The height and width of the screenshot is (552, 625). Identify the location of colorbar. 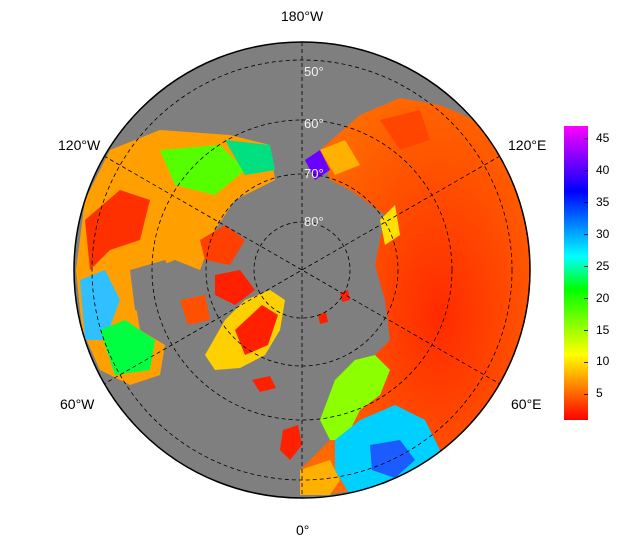
(576, 273).